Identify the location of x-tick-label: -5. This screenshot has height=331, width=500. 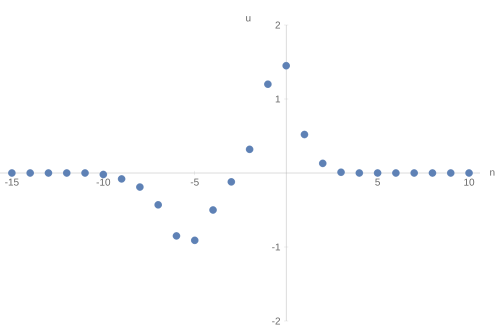
(194, 182).